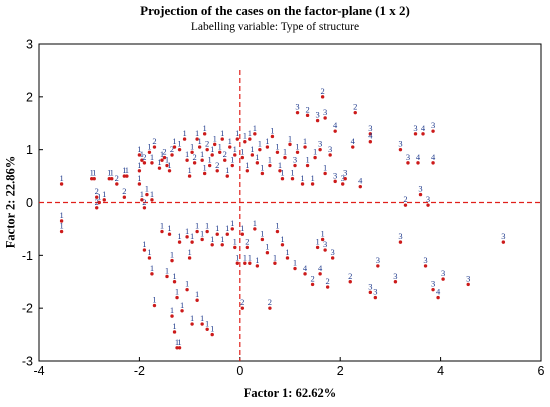 Image resolution: width=550 pixels, height=407 pixels. Describe the element at coordinates (290, 393) in the screenshot. I see `x-axis-label: Factor 1: 62.62%` at that location.